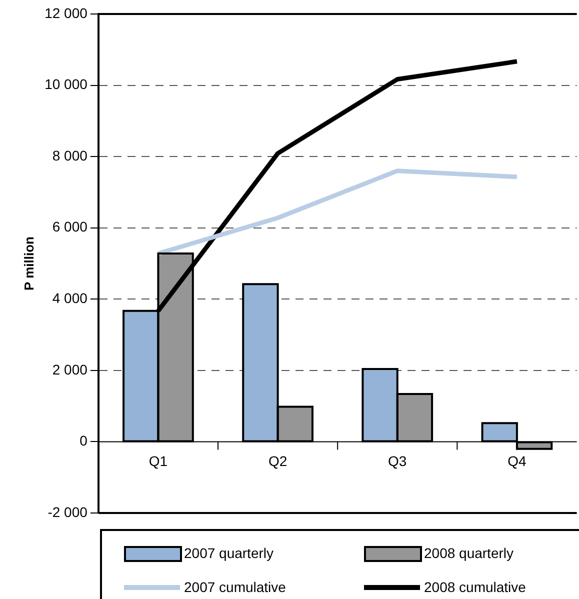  What do you see at coordinates (66, 84) in the screenshot?
I see `y-tick-label: 10 000` at bounding box center [66, 84].